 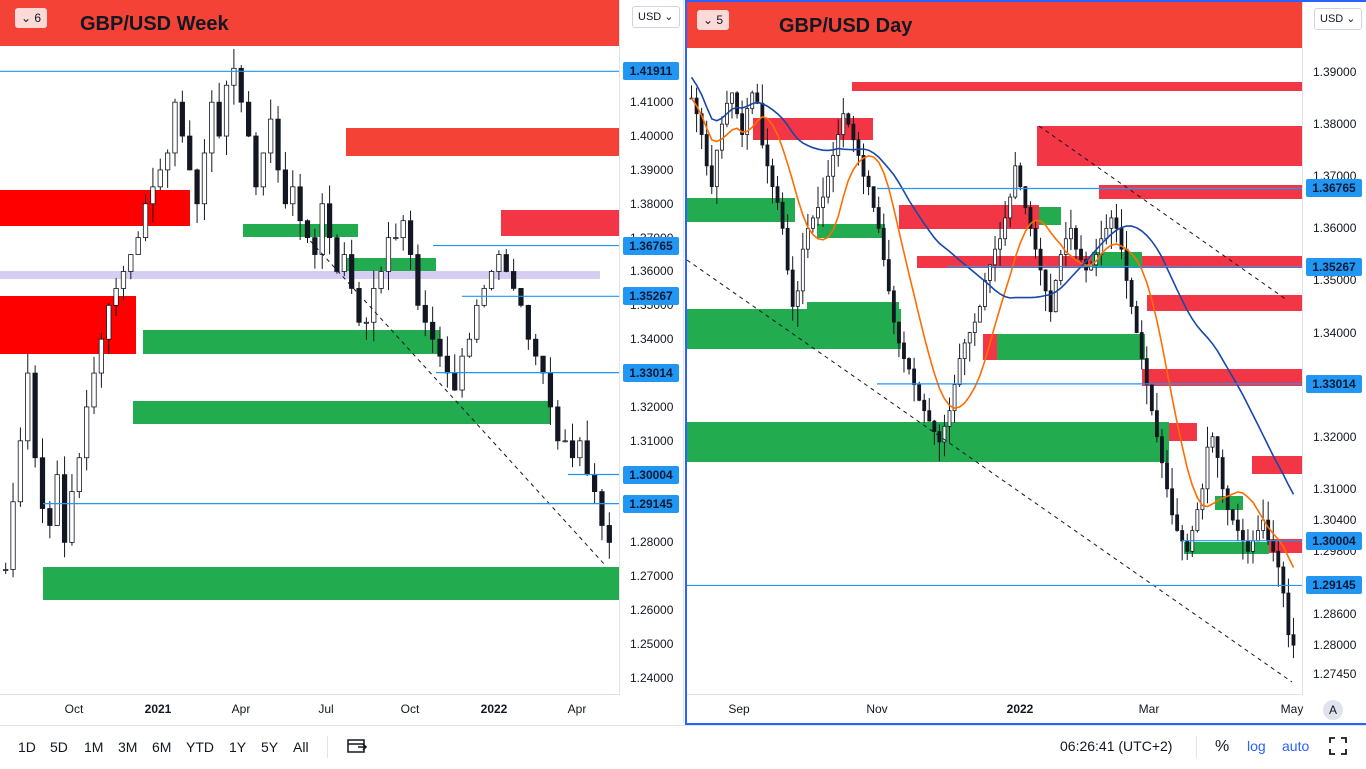 What do you see at coordinates (1335, 72) in the screenshot?
I see `price-tick: 1.39000` at bounding box center [1335, 72].